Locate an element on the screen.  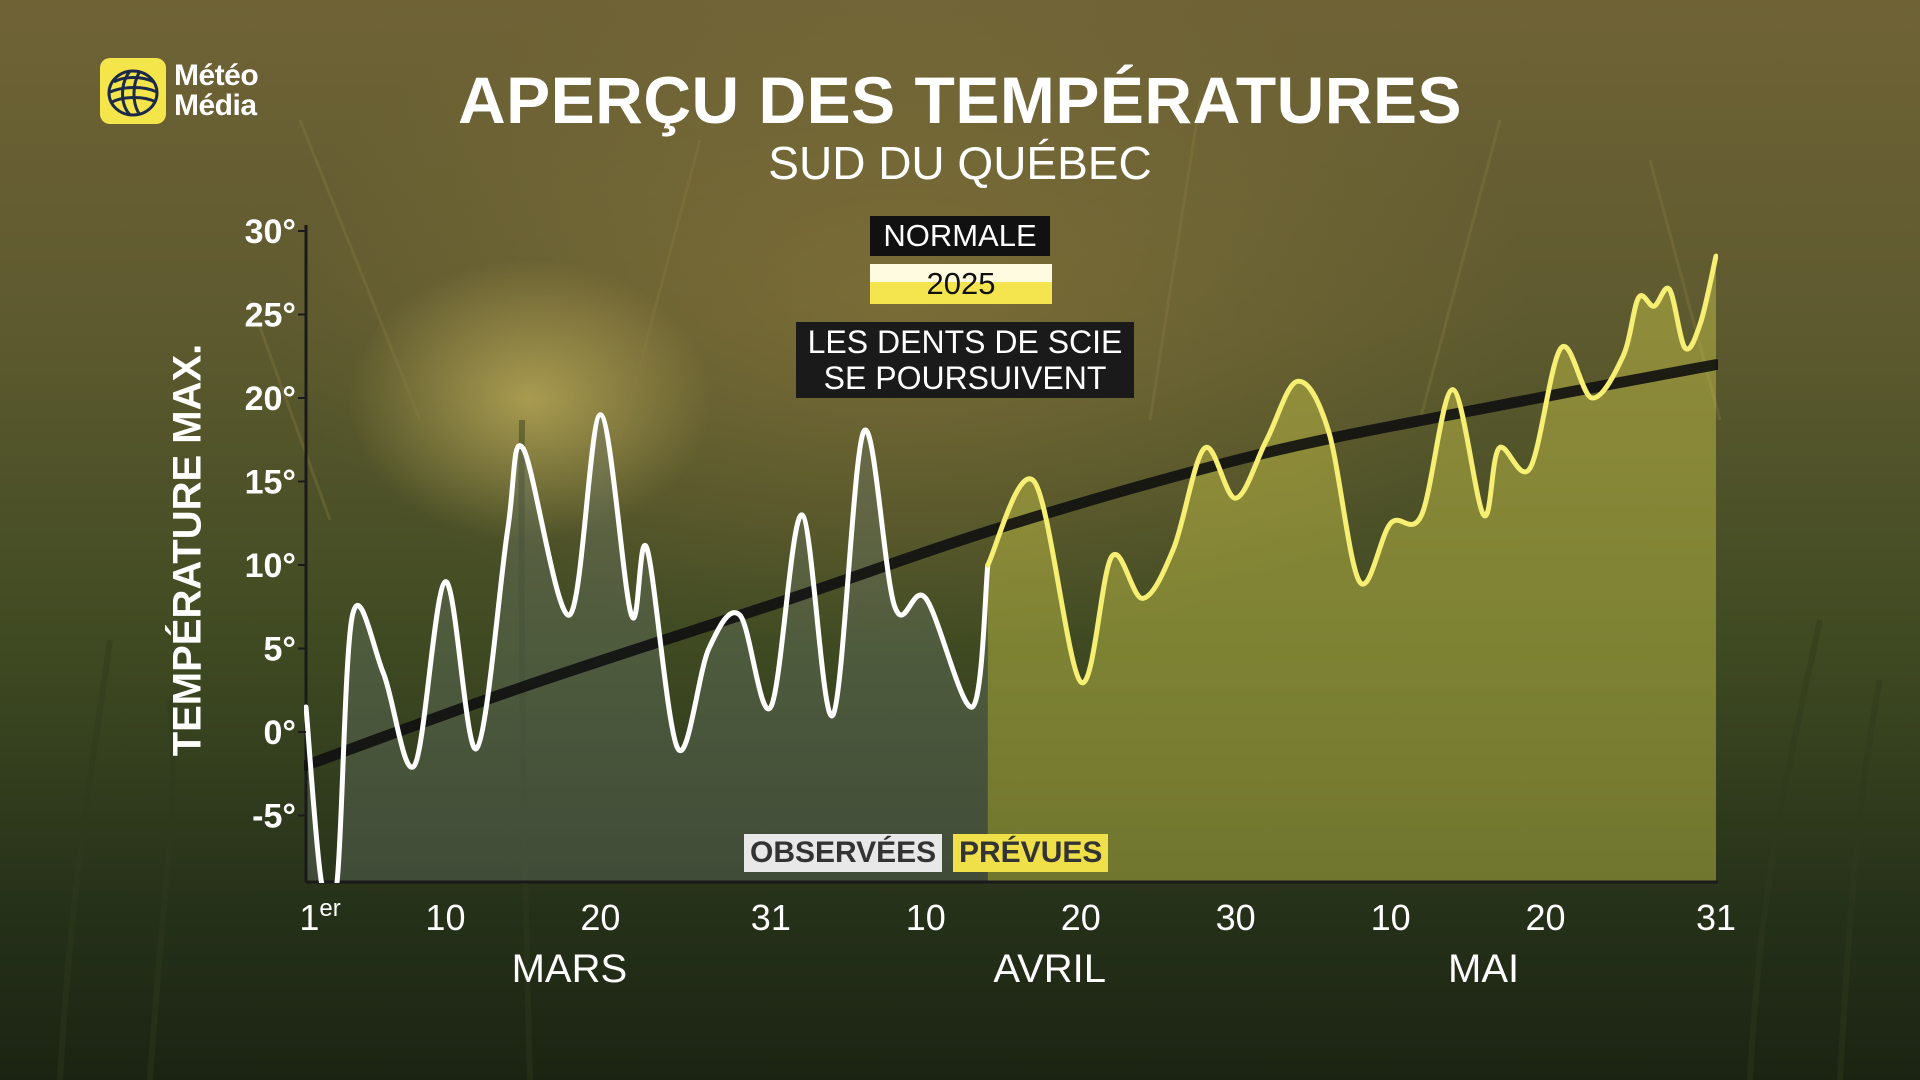
chart-subtitle: SUD DU QUÉBEC is located at coordinates (960, 163).